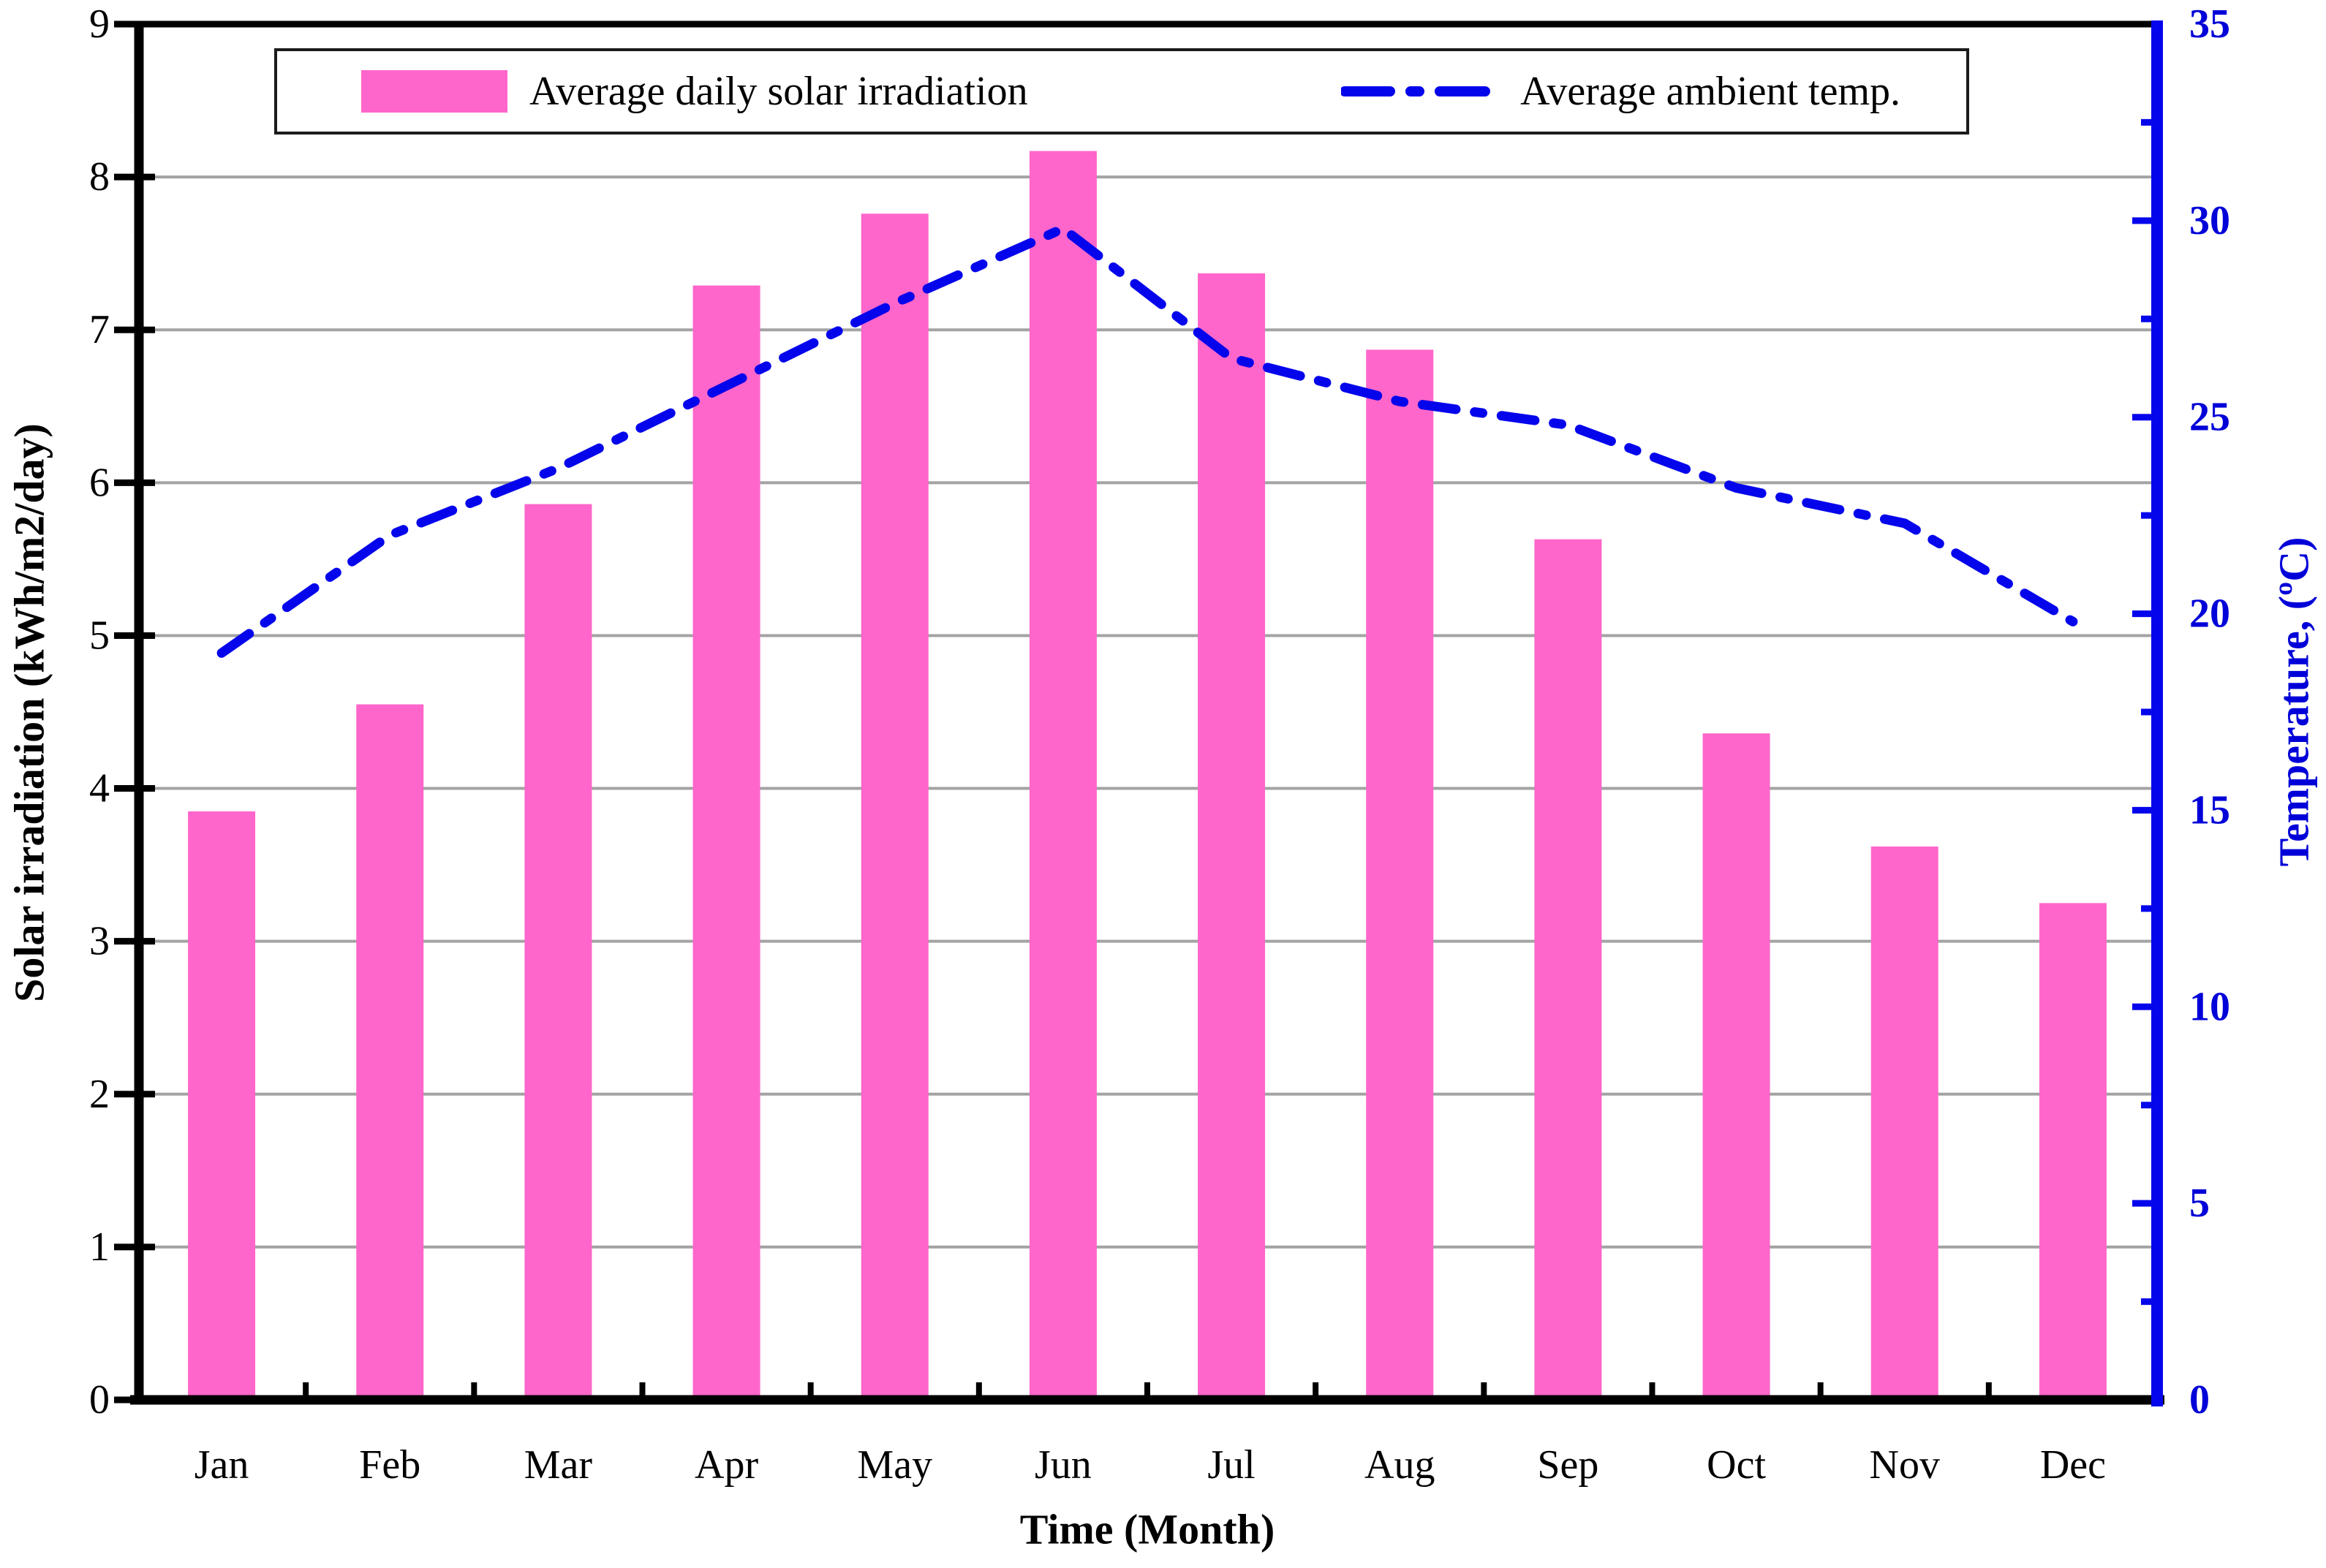 The width and height of the screenshot is (2326, 1568). What do you see at coordinates (1567, 1465) in the screenshot?
I see `x-tick-label-sep: Sep` at bounding box center [1567, 1465].